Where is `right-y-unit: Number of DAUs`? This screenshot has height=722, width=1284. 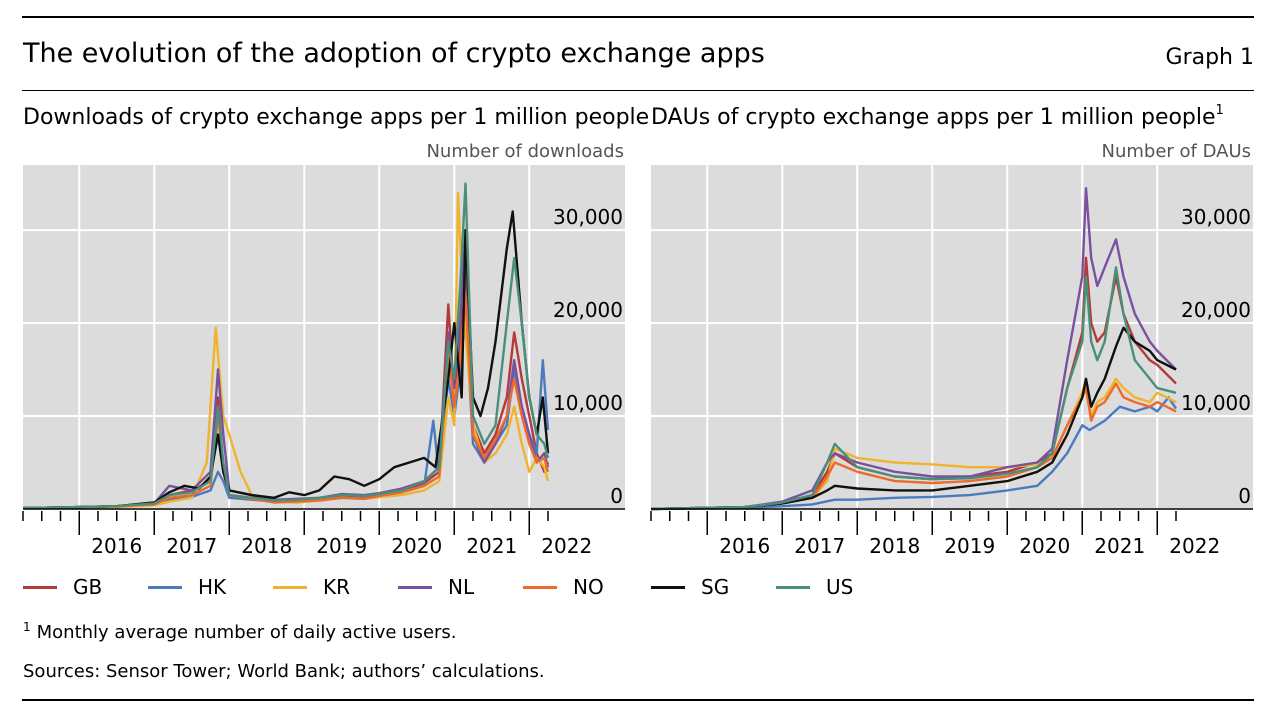 right-y-unit: Number of DAUs is located at coordinates (1176, 151).